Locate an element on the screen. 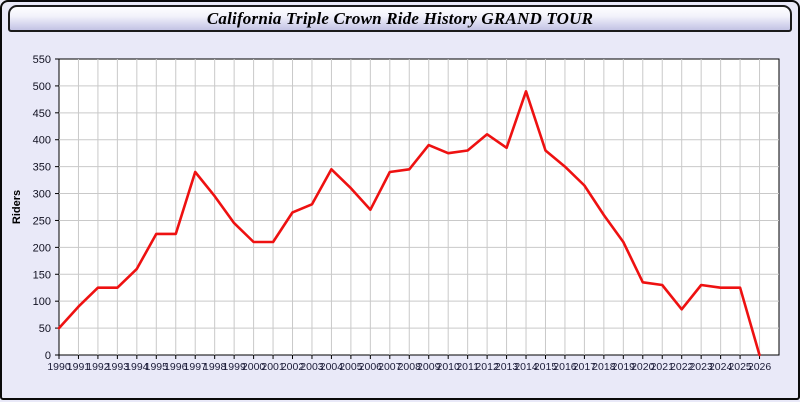 The height and width of the screenshot is (402, 800). svg-text: 1992 is located at coordinates (98, 367).